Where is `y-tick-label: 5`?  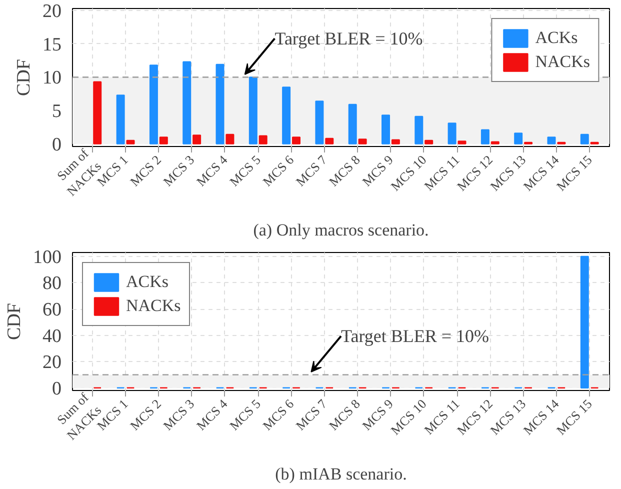
y-tick-label: 5 is located at coordinates (57, 111).